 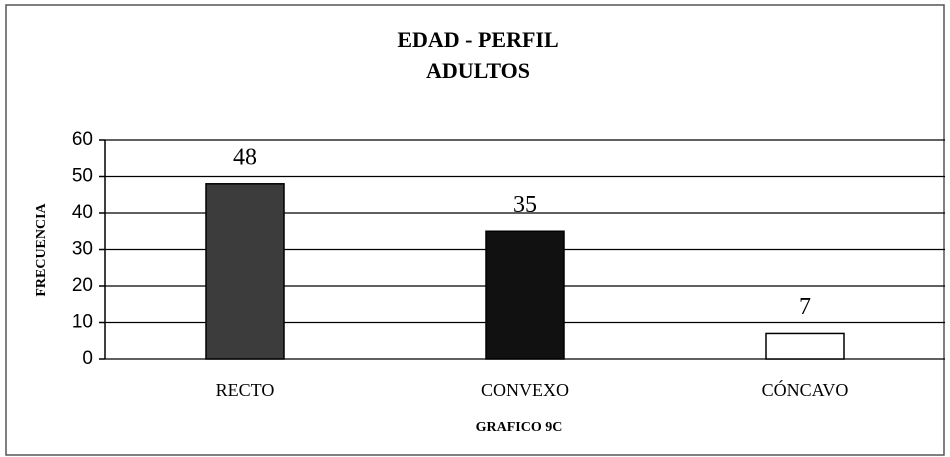 I want to click on value-label: 35, so click(x=525, y=205).